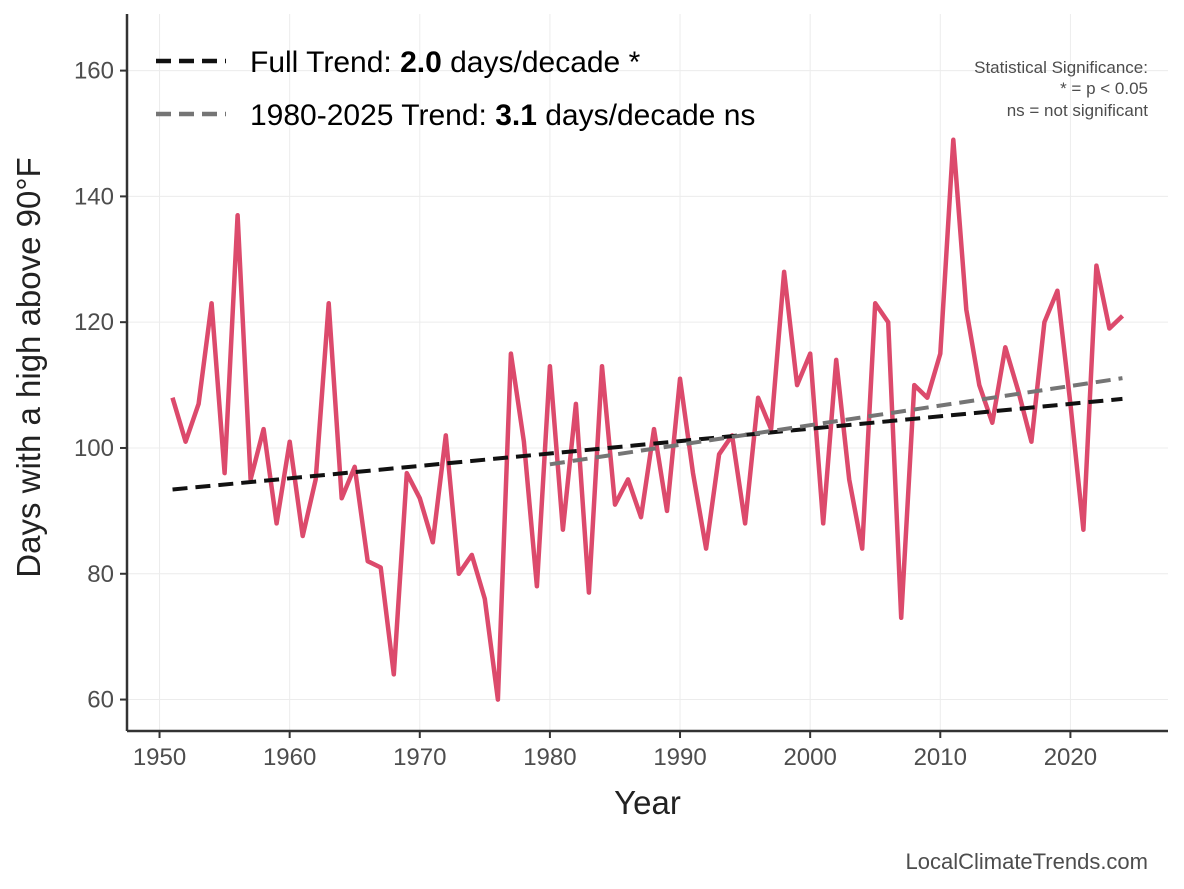 The width and height of the screenshot is (1184, 889). Describe the element at coordinates (94, 322) in the screenshot. I see `y-tick-label: 120` at that location.